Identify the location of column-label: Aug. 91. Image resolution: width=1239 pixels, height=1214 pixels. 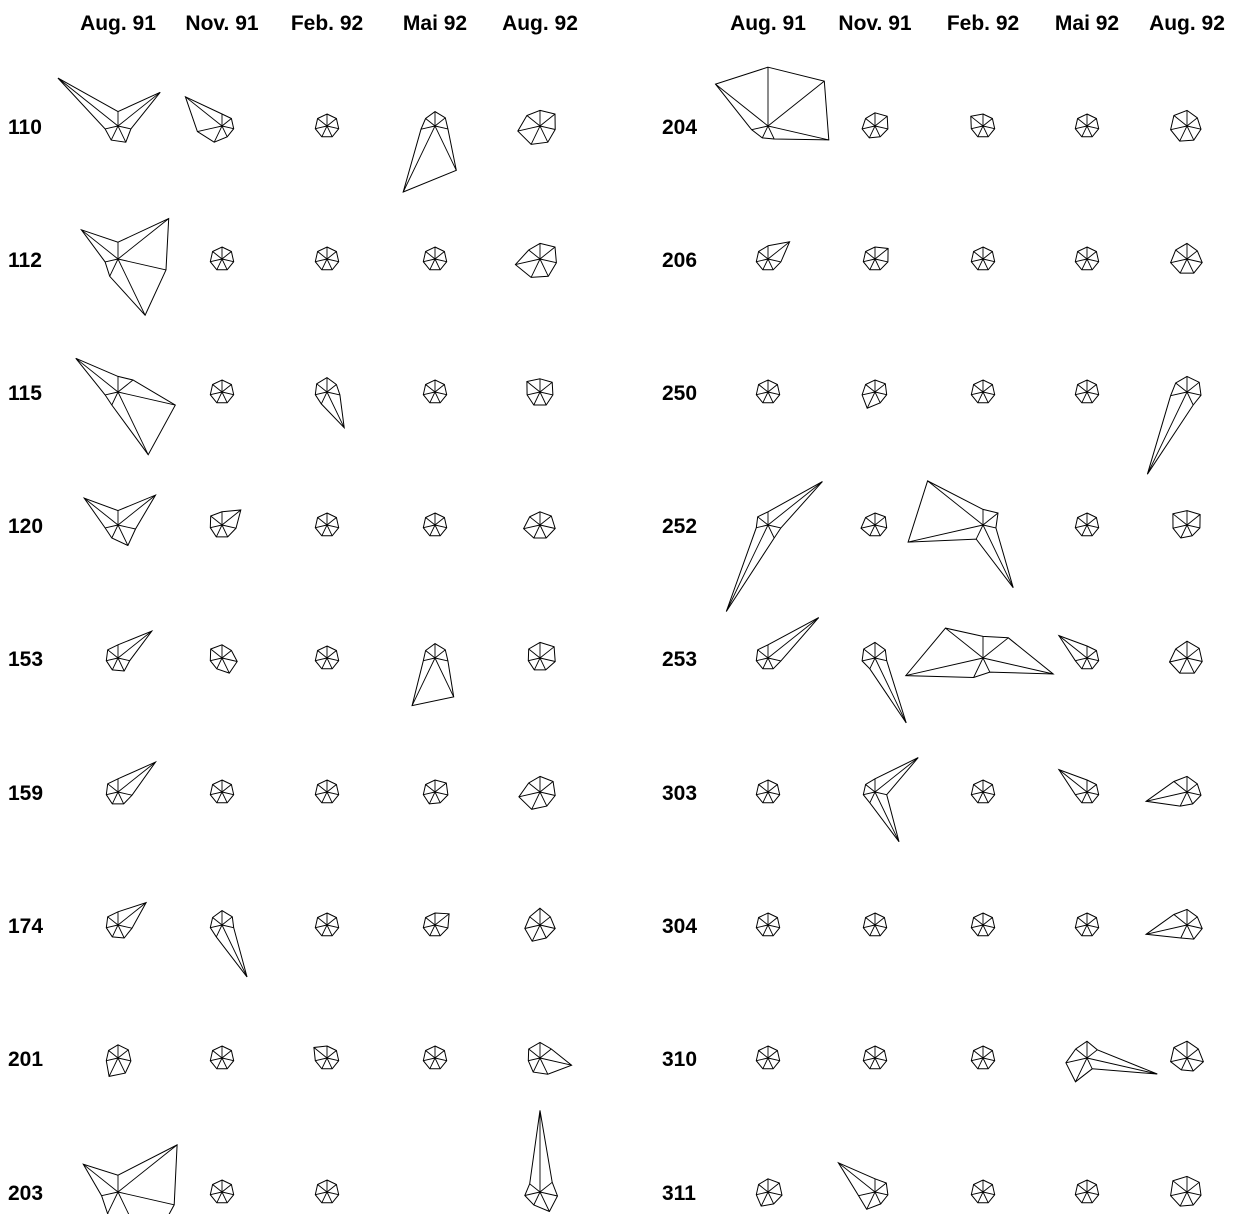
(118, 23).